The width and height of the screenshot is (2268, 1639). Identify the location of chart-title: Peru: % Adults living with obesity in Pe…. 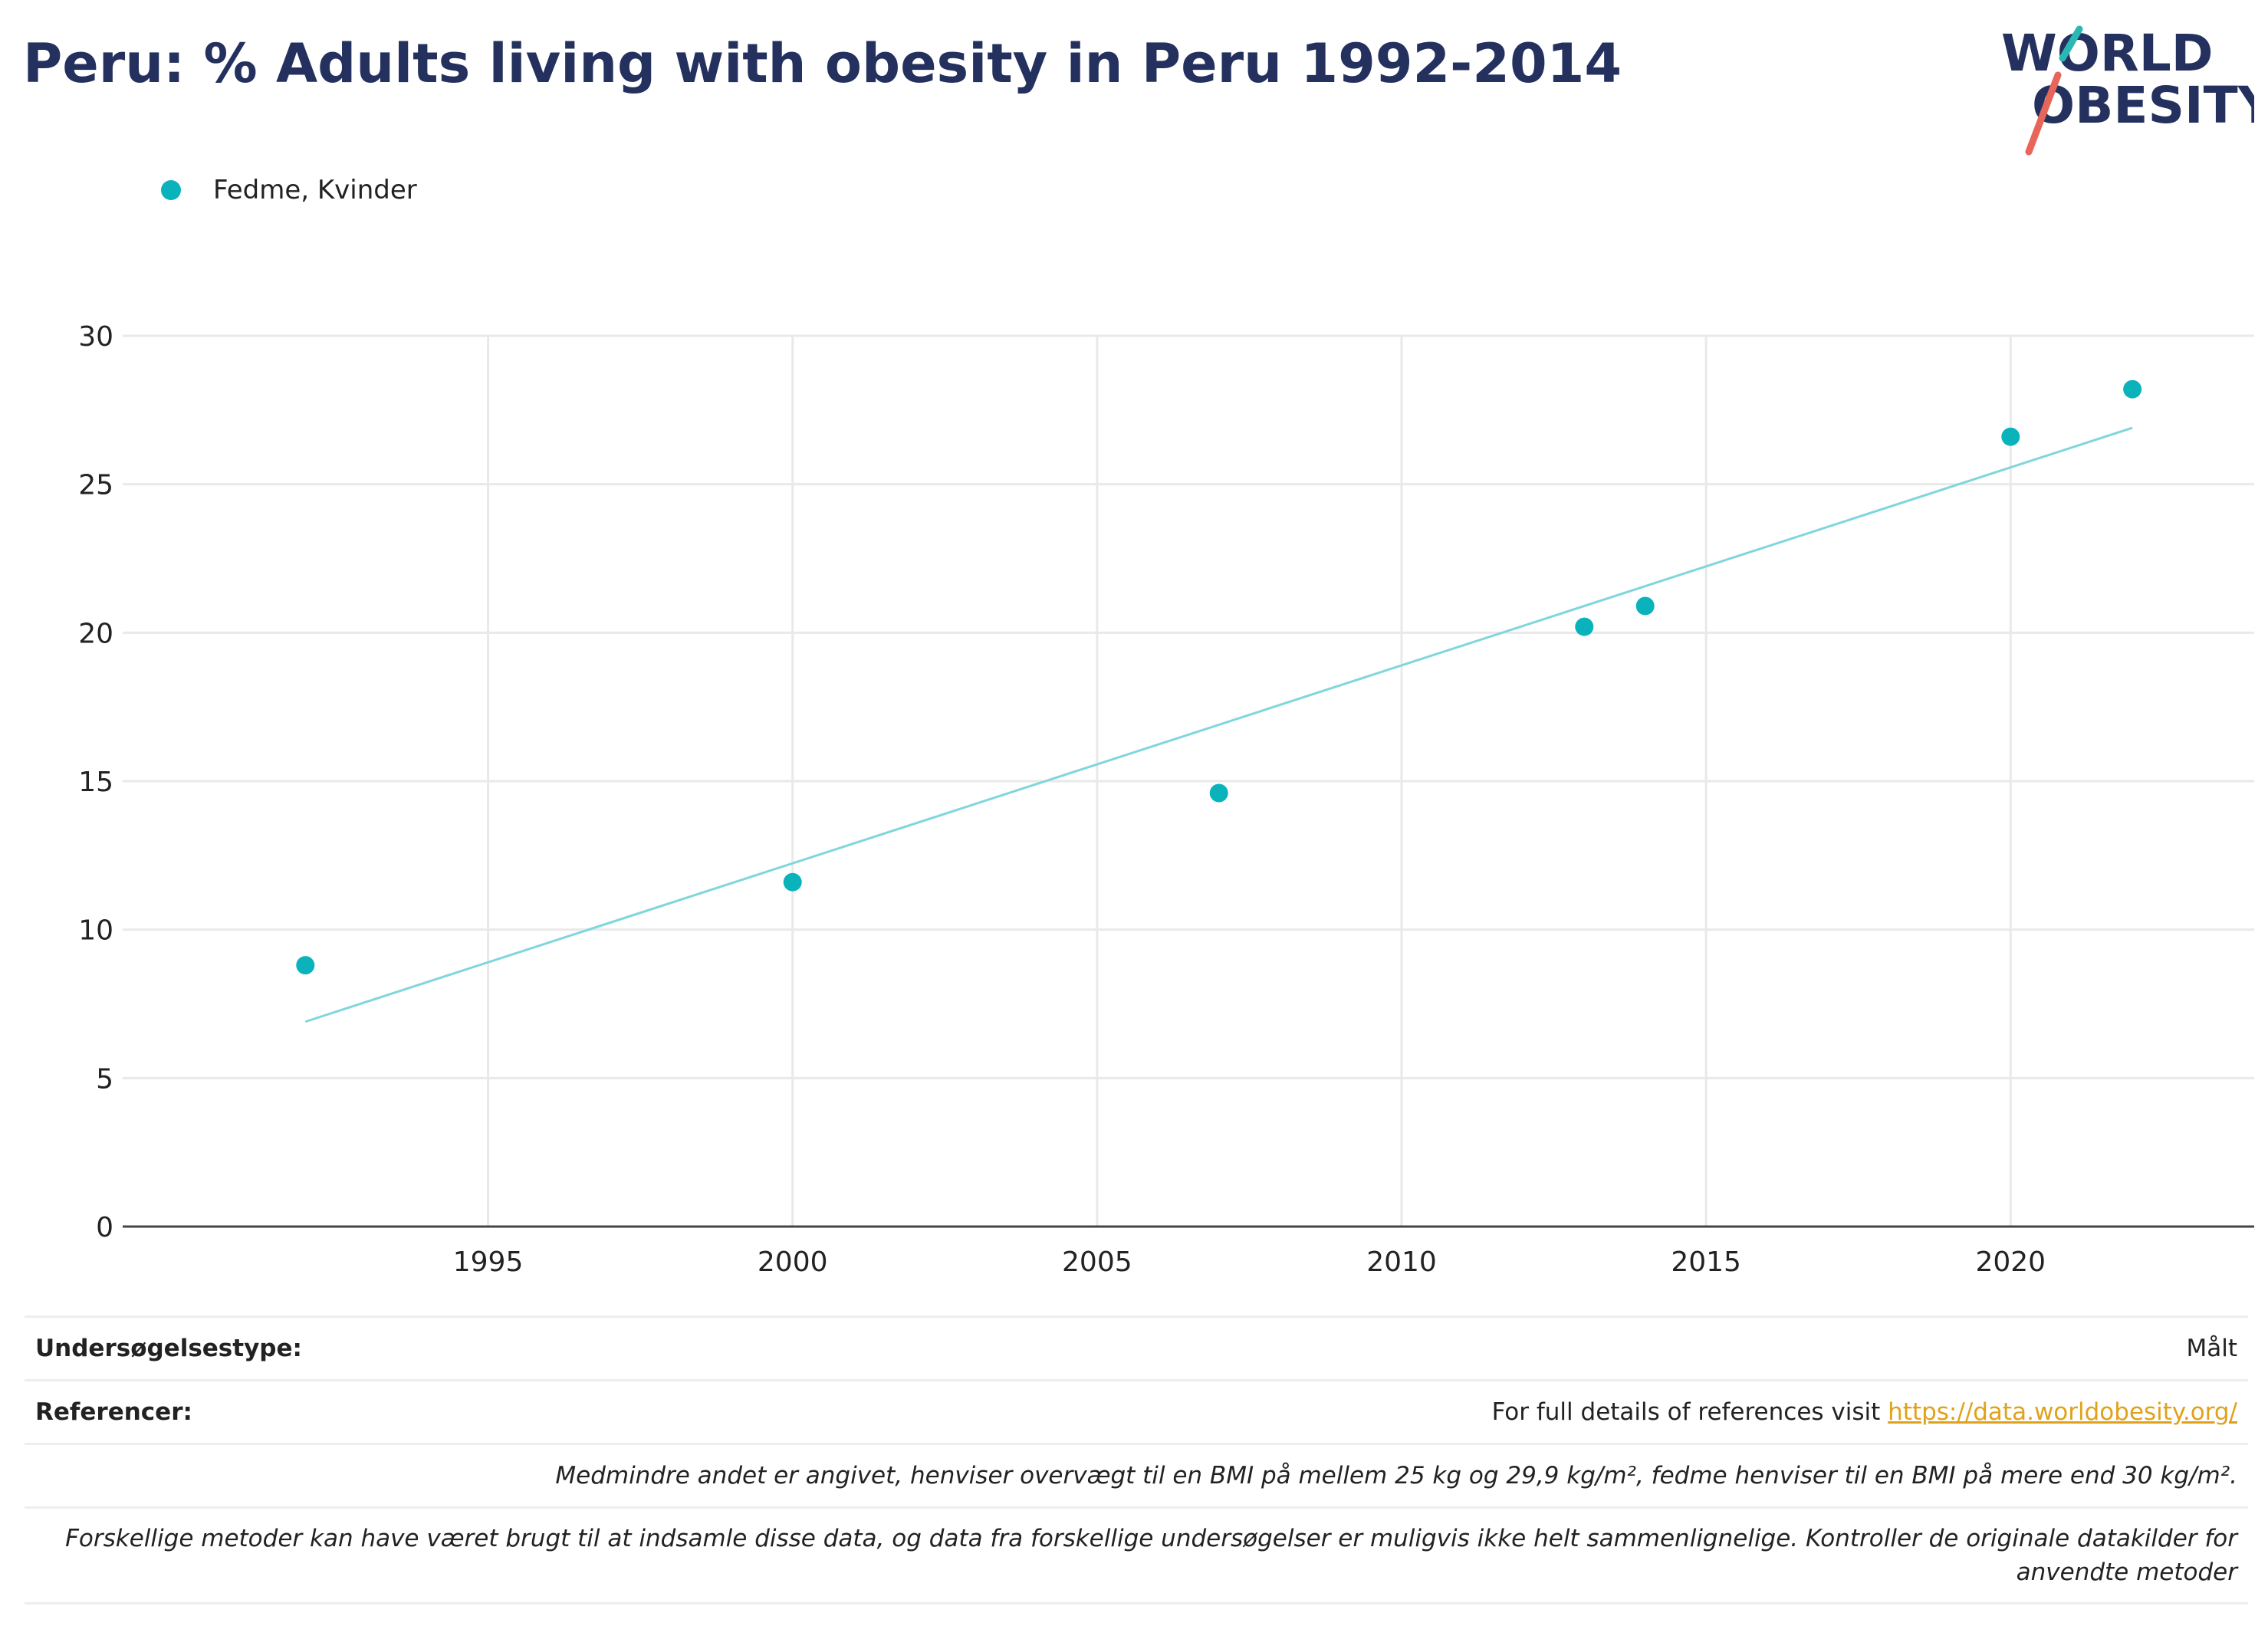
(822, 64).